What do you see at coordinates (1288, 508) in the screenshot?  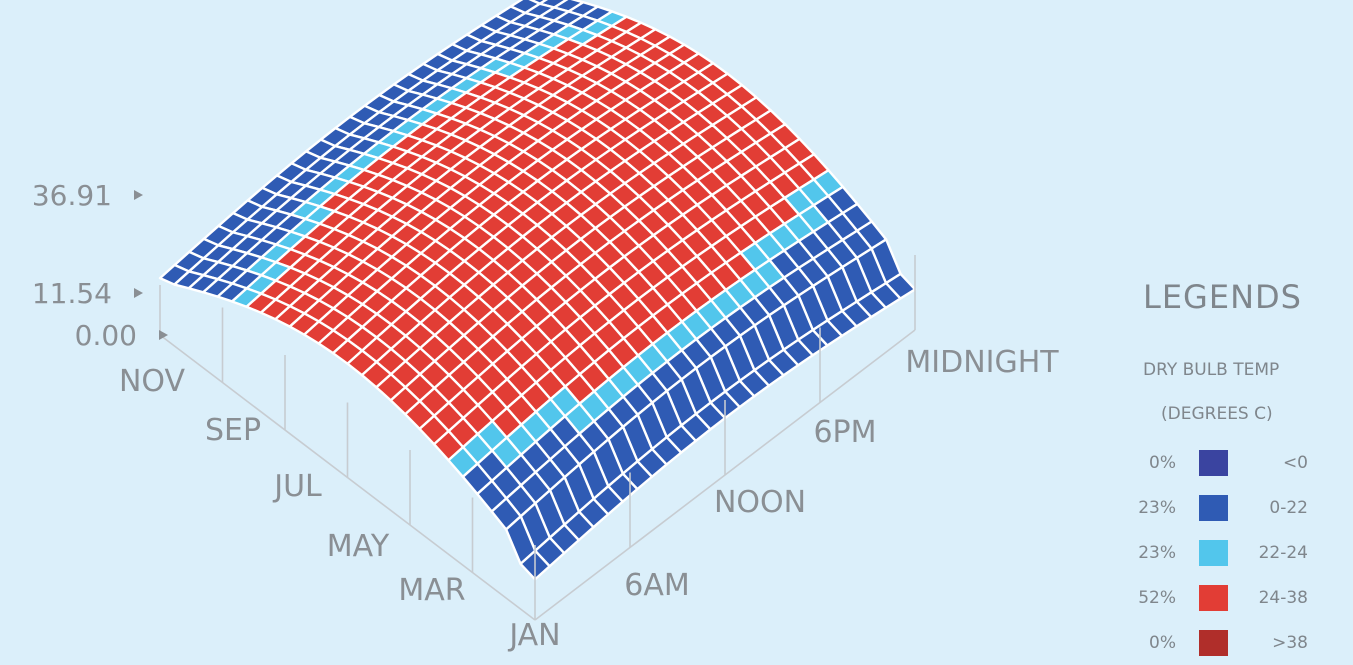 I see `legend-range: 0-22` at bounding box center [1288, 508].